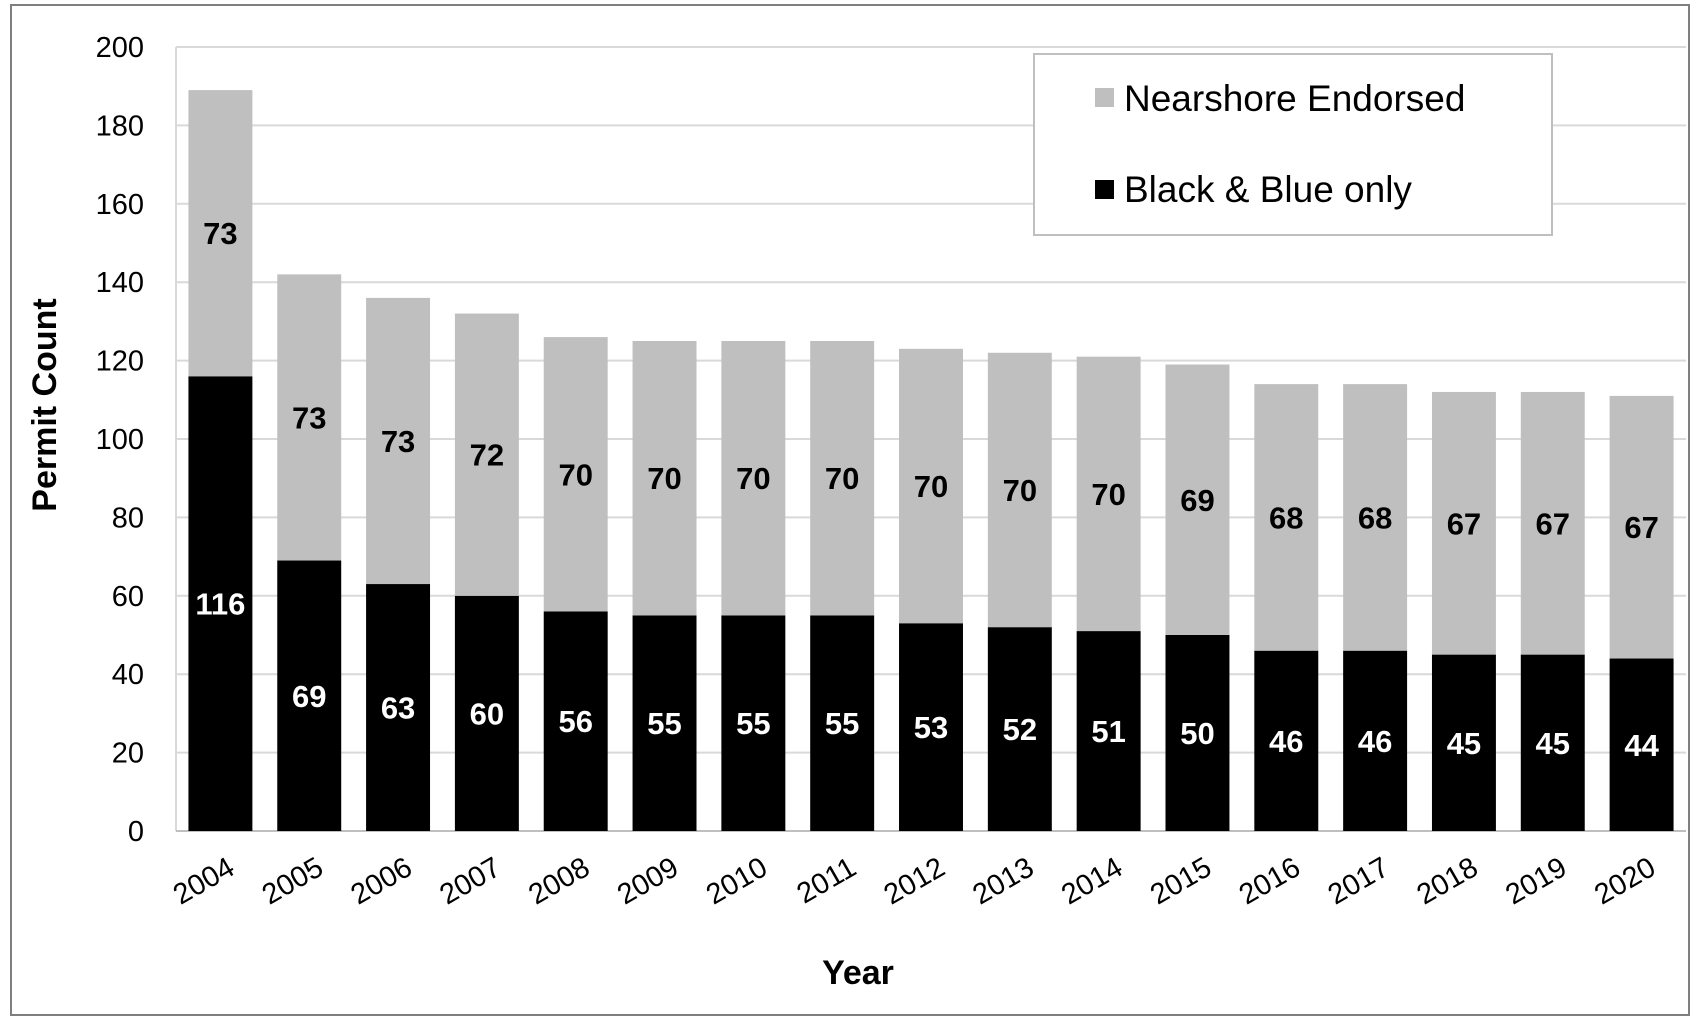 This screenshot has height=1021, width=1696. I want to click on y-tick-label: 20, so click(128, 754).